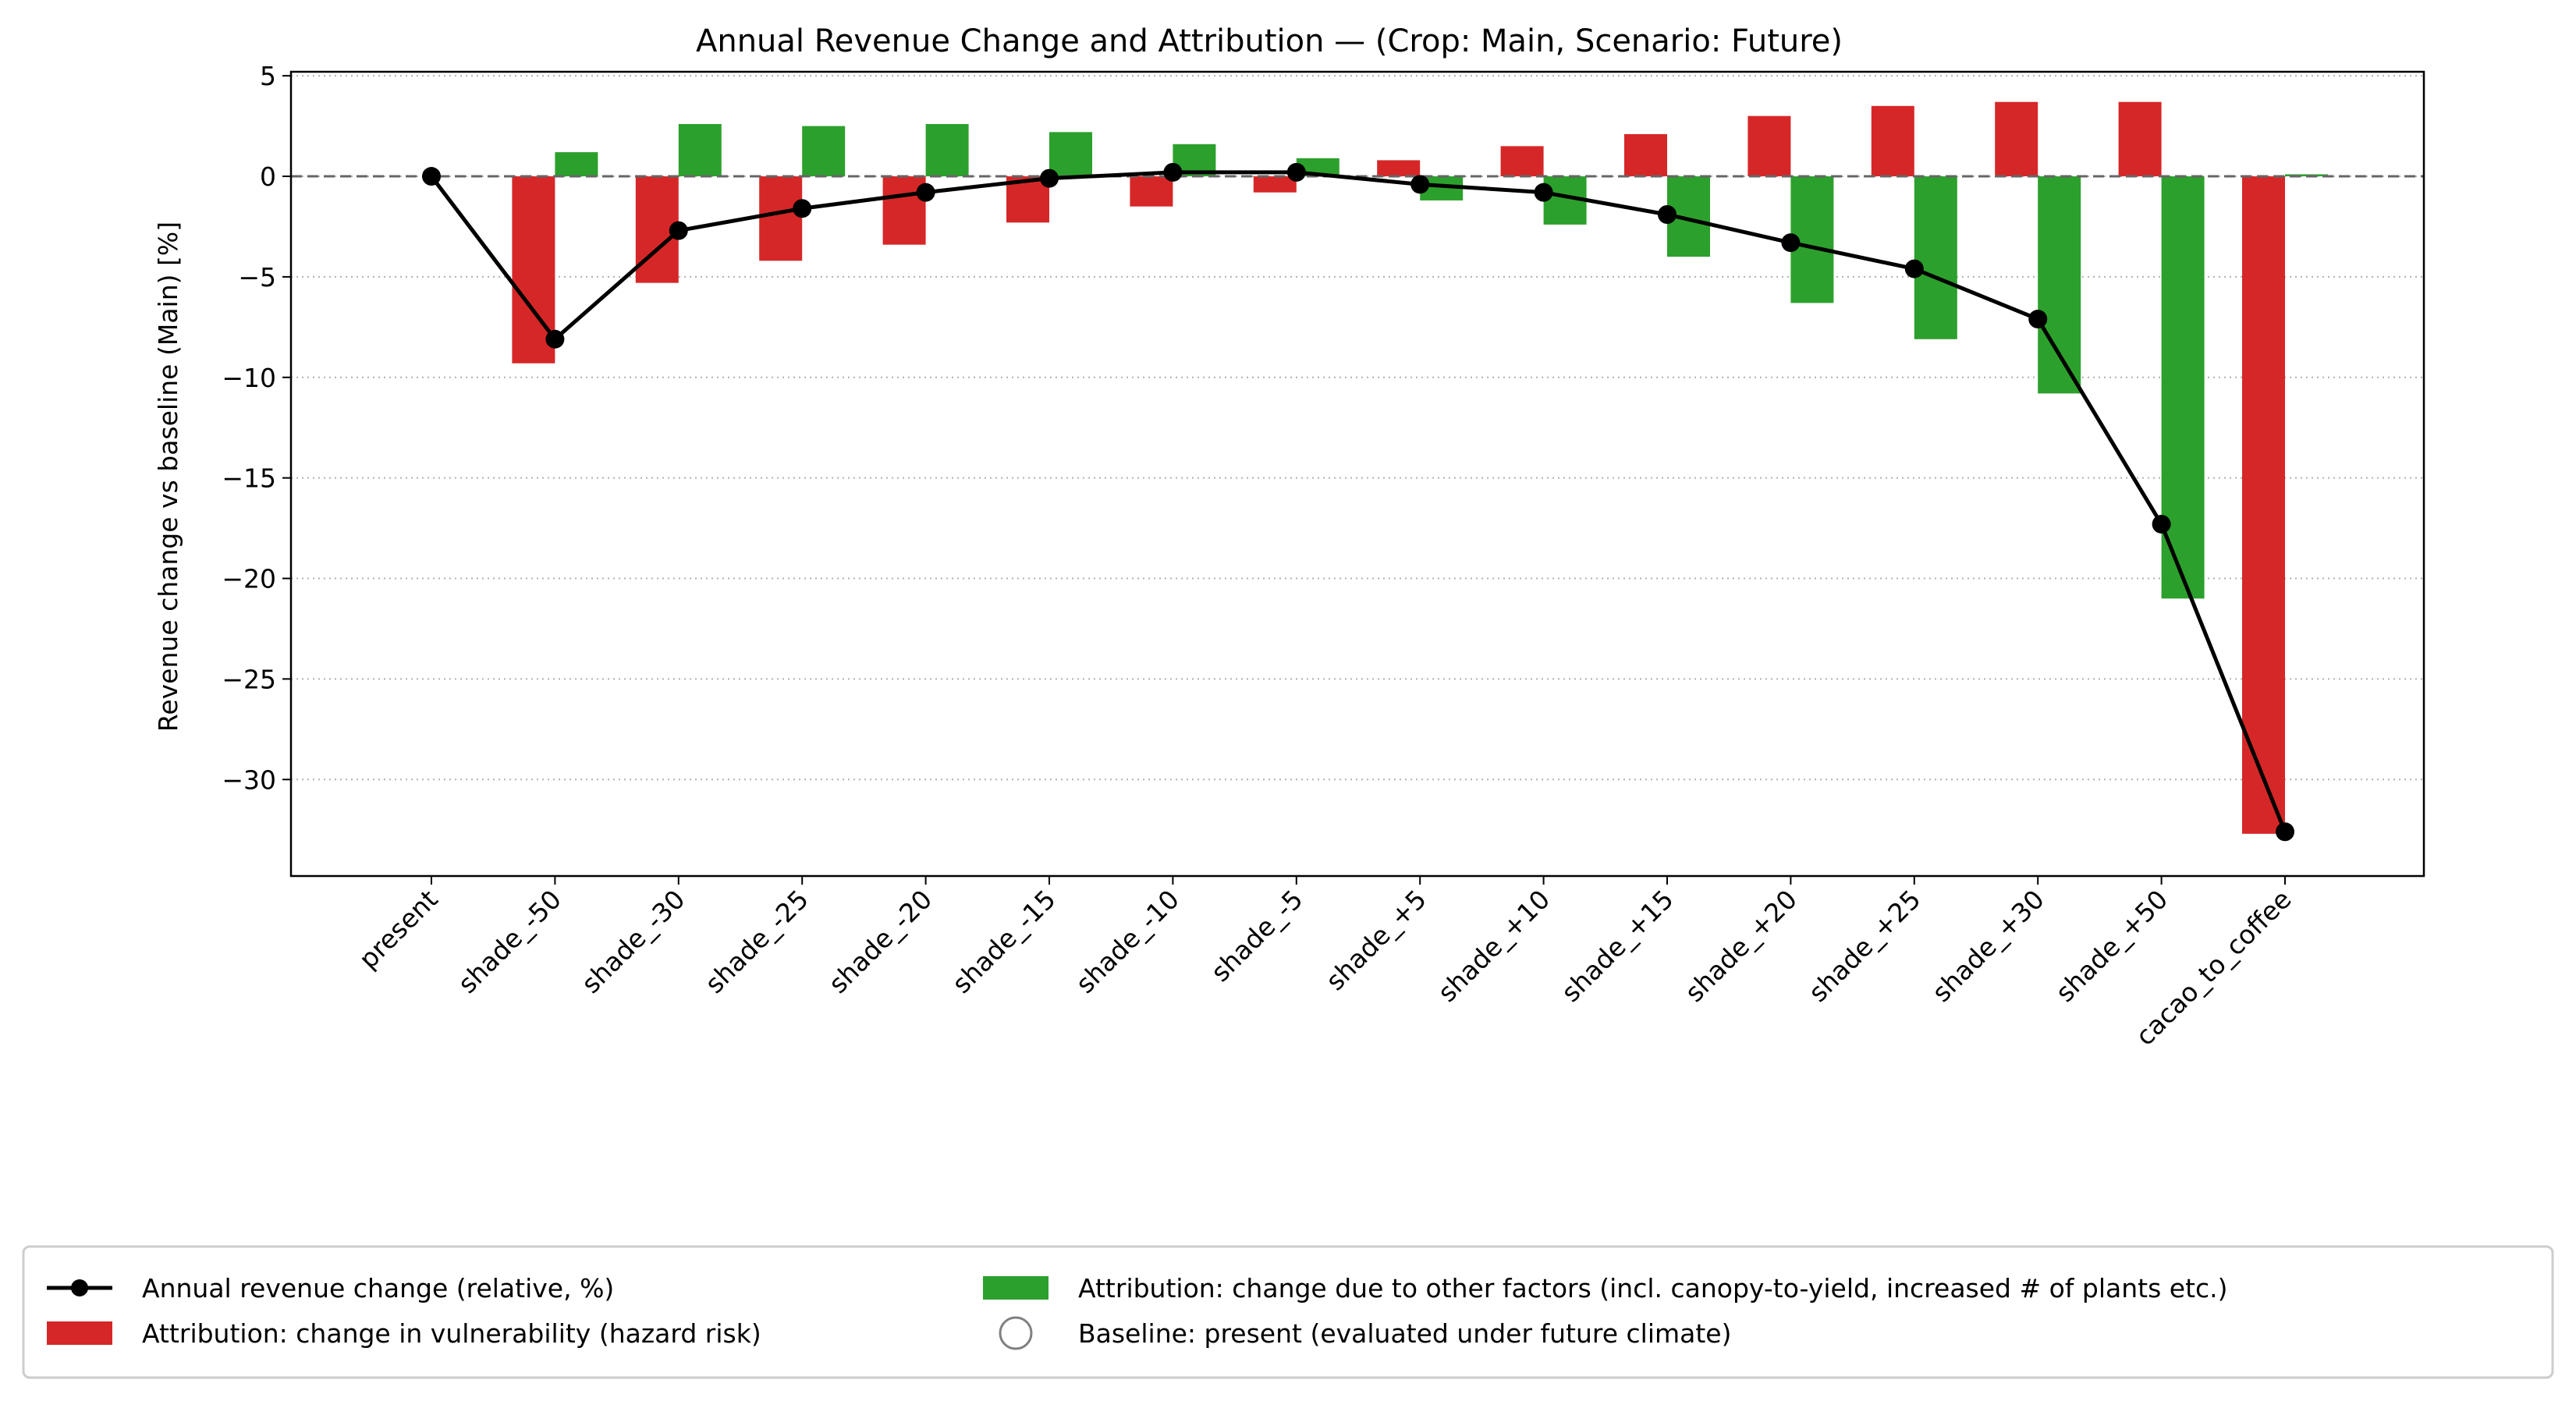 The image size is (2576, 1401). Describe the element at coordinates (1865, 946) in the screenshot. I see `x-tick-label: shade_+25` at that location.